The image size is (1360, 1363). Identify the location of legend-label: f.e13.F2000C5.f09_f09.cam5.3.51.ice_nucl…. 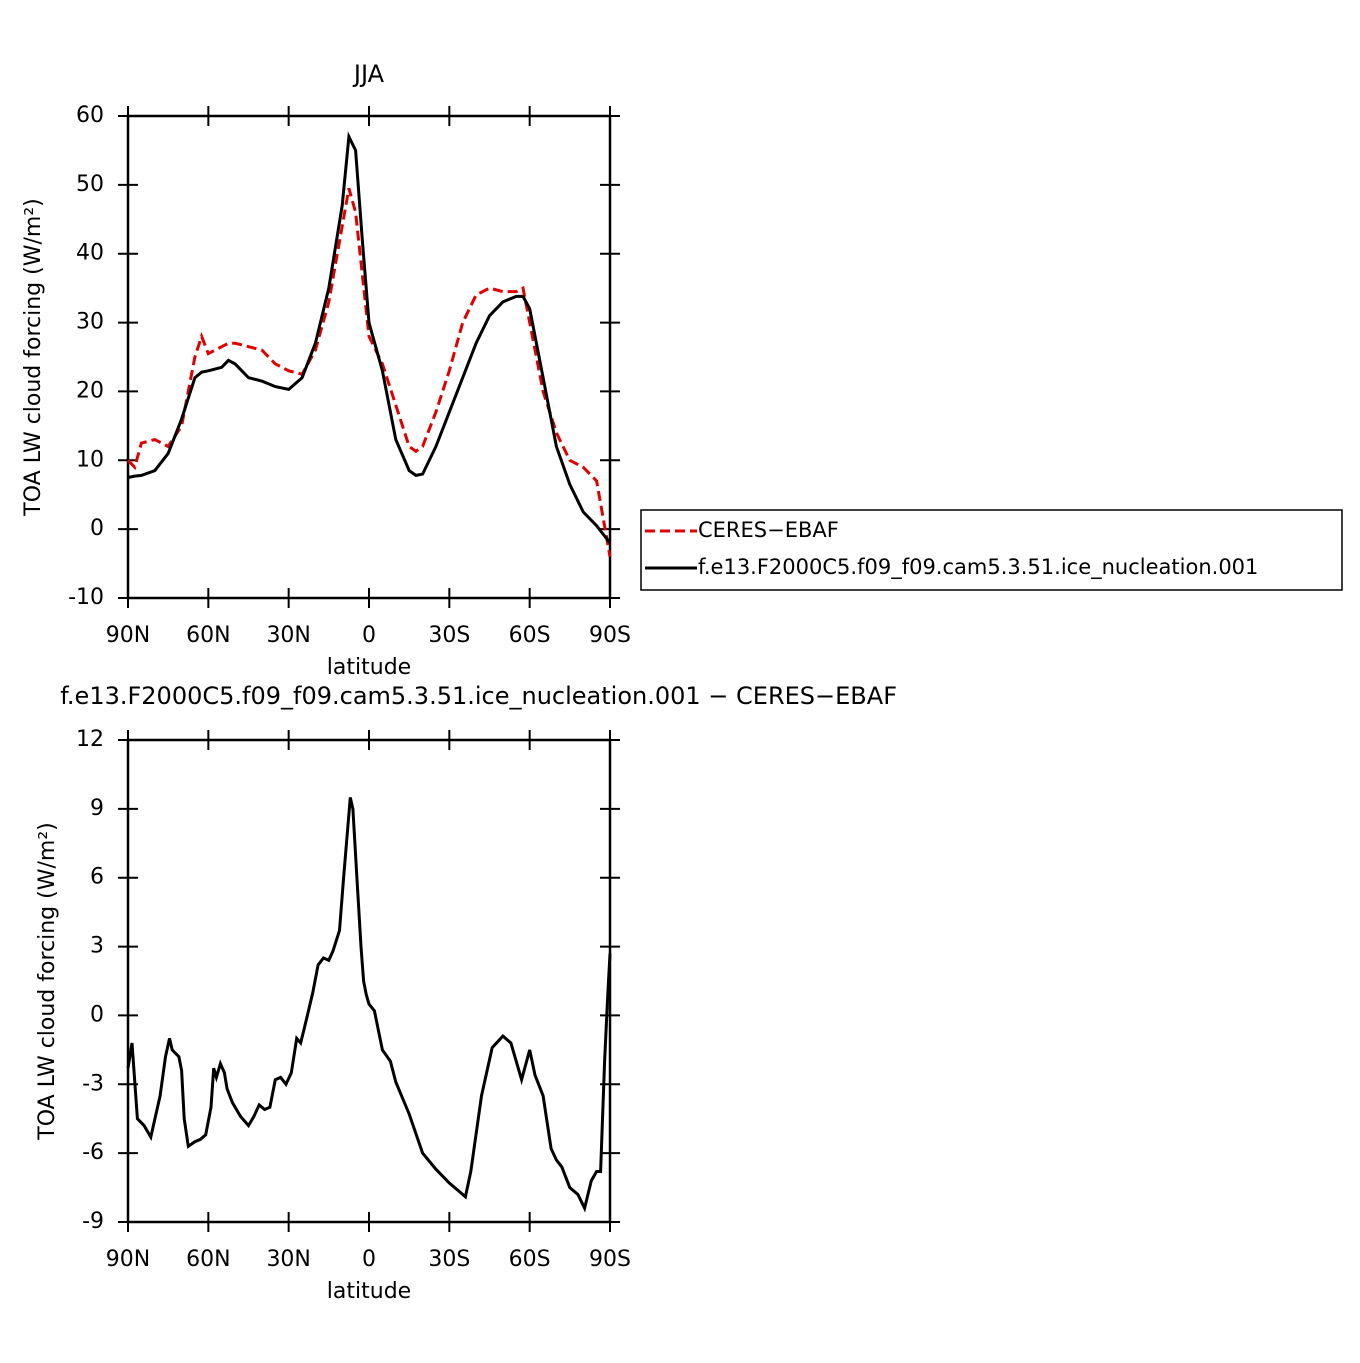
(978, 567).